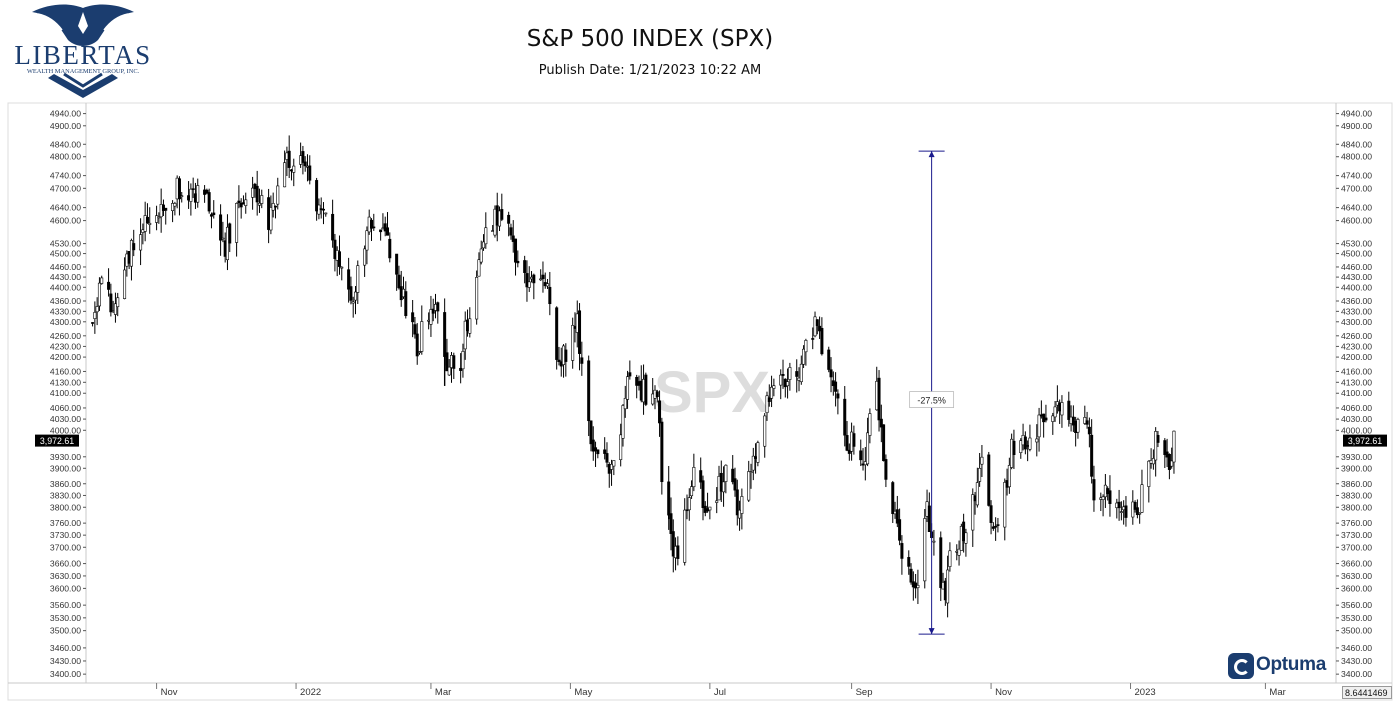 This screenshot has width=1400, height=719. Describe the element at coordinates (82, 55) in the screenshot. I see `brand-name: LIBERTAS` at that location.